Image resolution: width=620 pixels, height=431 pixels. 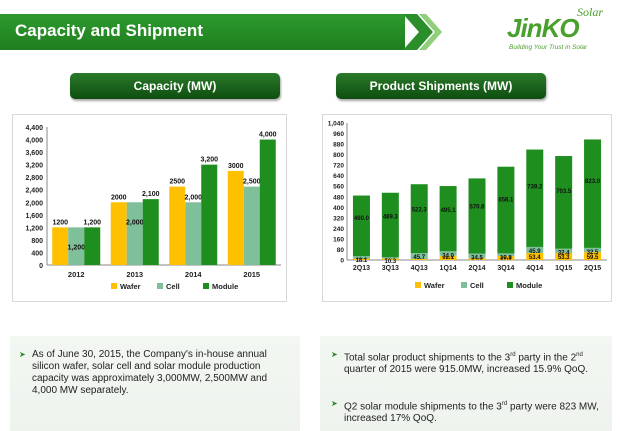 I want to click on x-tick-label: 3Q14, so click(x=505, y=268).